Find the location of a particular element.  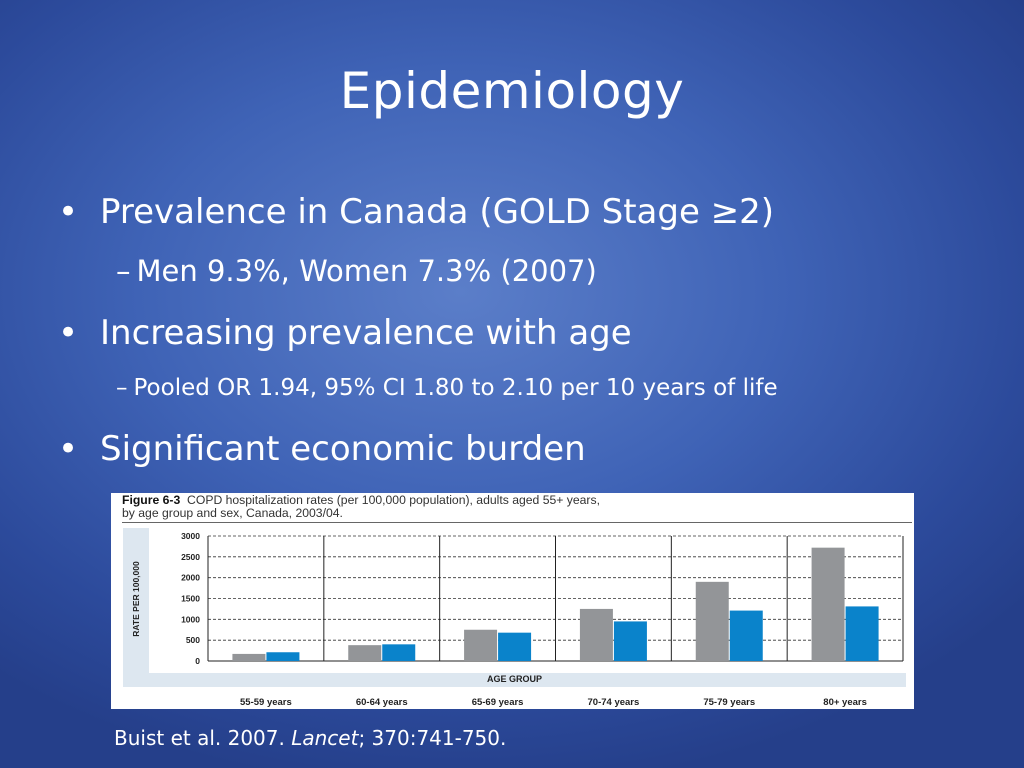

x-axis-title: AGE GROUP is located at coordinates (514, 679).